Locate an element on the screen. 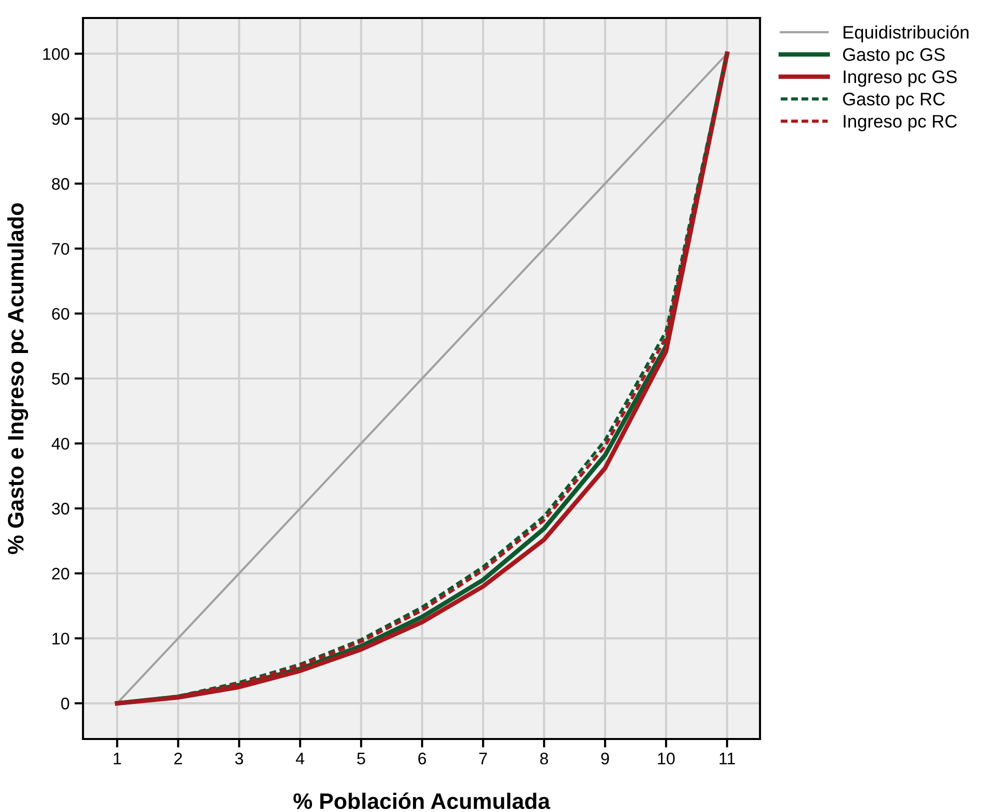 Image resolution: width=982 pixels, height=812 pixels. x-tick-label: 6 is located at coordinates (422, 758).